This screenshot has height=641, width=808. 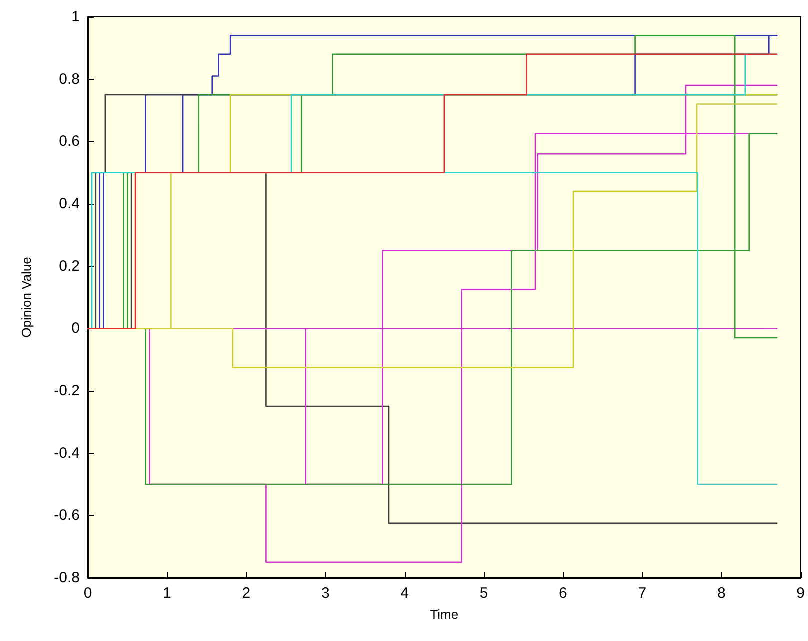 What do you see at coordinates (325, 593) in the screenshot?
I see `x-tick-label: 3` at bounding box center [325, 593].